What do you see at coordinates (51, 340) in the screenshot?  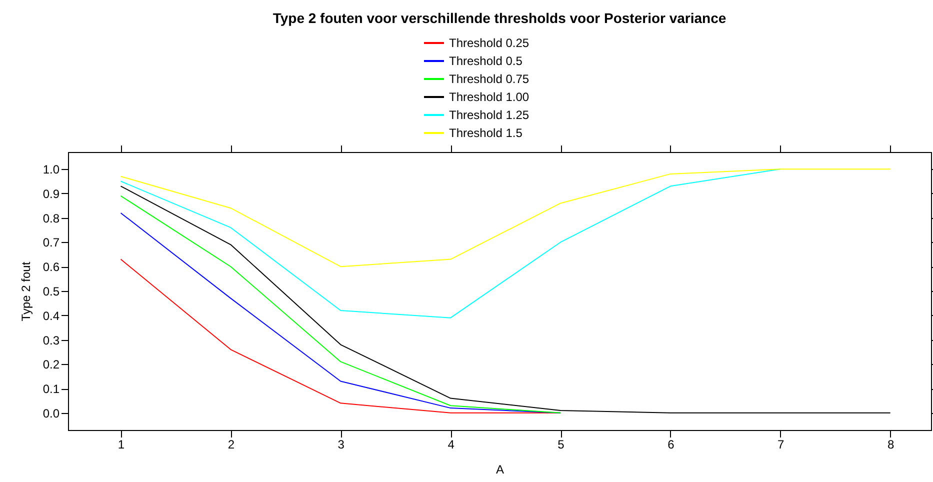 I see `y-tick-label: 0.3` at bounding box center [51, 340].